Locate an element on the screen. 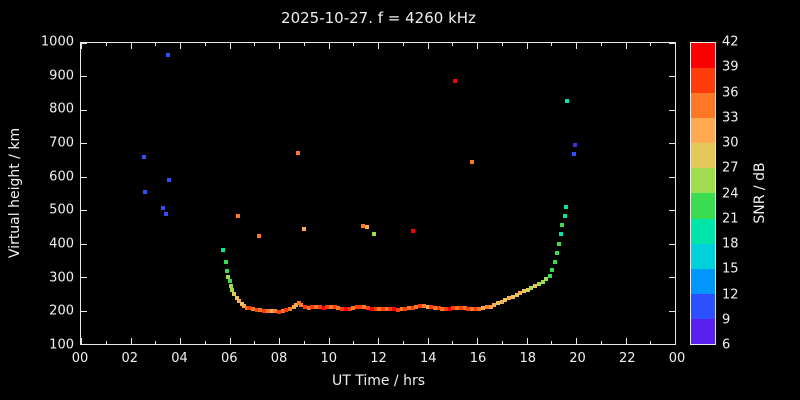 Image resolution: width=800 pixels, height=400 pixels. y-tick-label: 300 is located at coordinates (61, 278).